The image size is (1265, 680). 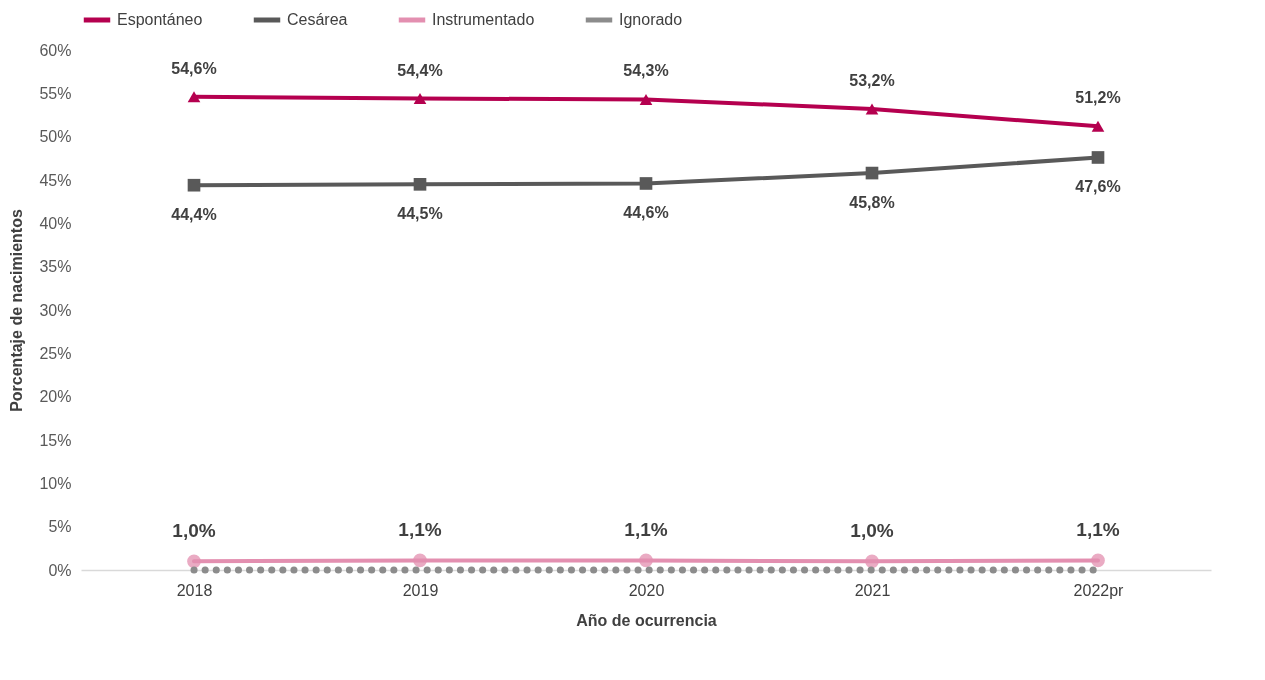 I want to click on data-label: 51,2%, so click(x=1098, y=98).